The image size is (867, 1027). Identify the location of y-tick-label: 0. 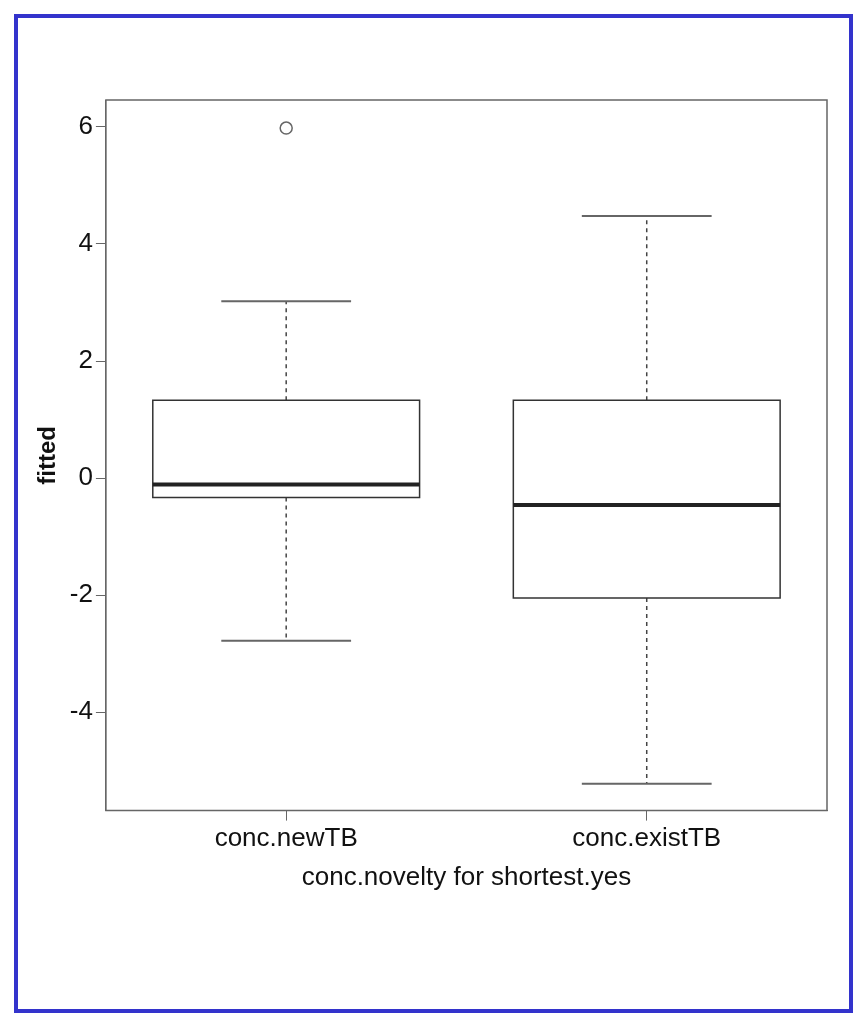
(85, 476).